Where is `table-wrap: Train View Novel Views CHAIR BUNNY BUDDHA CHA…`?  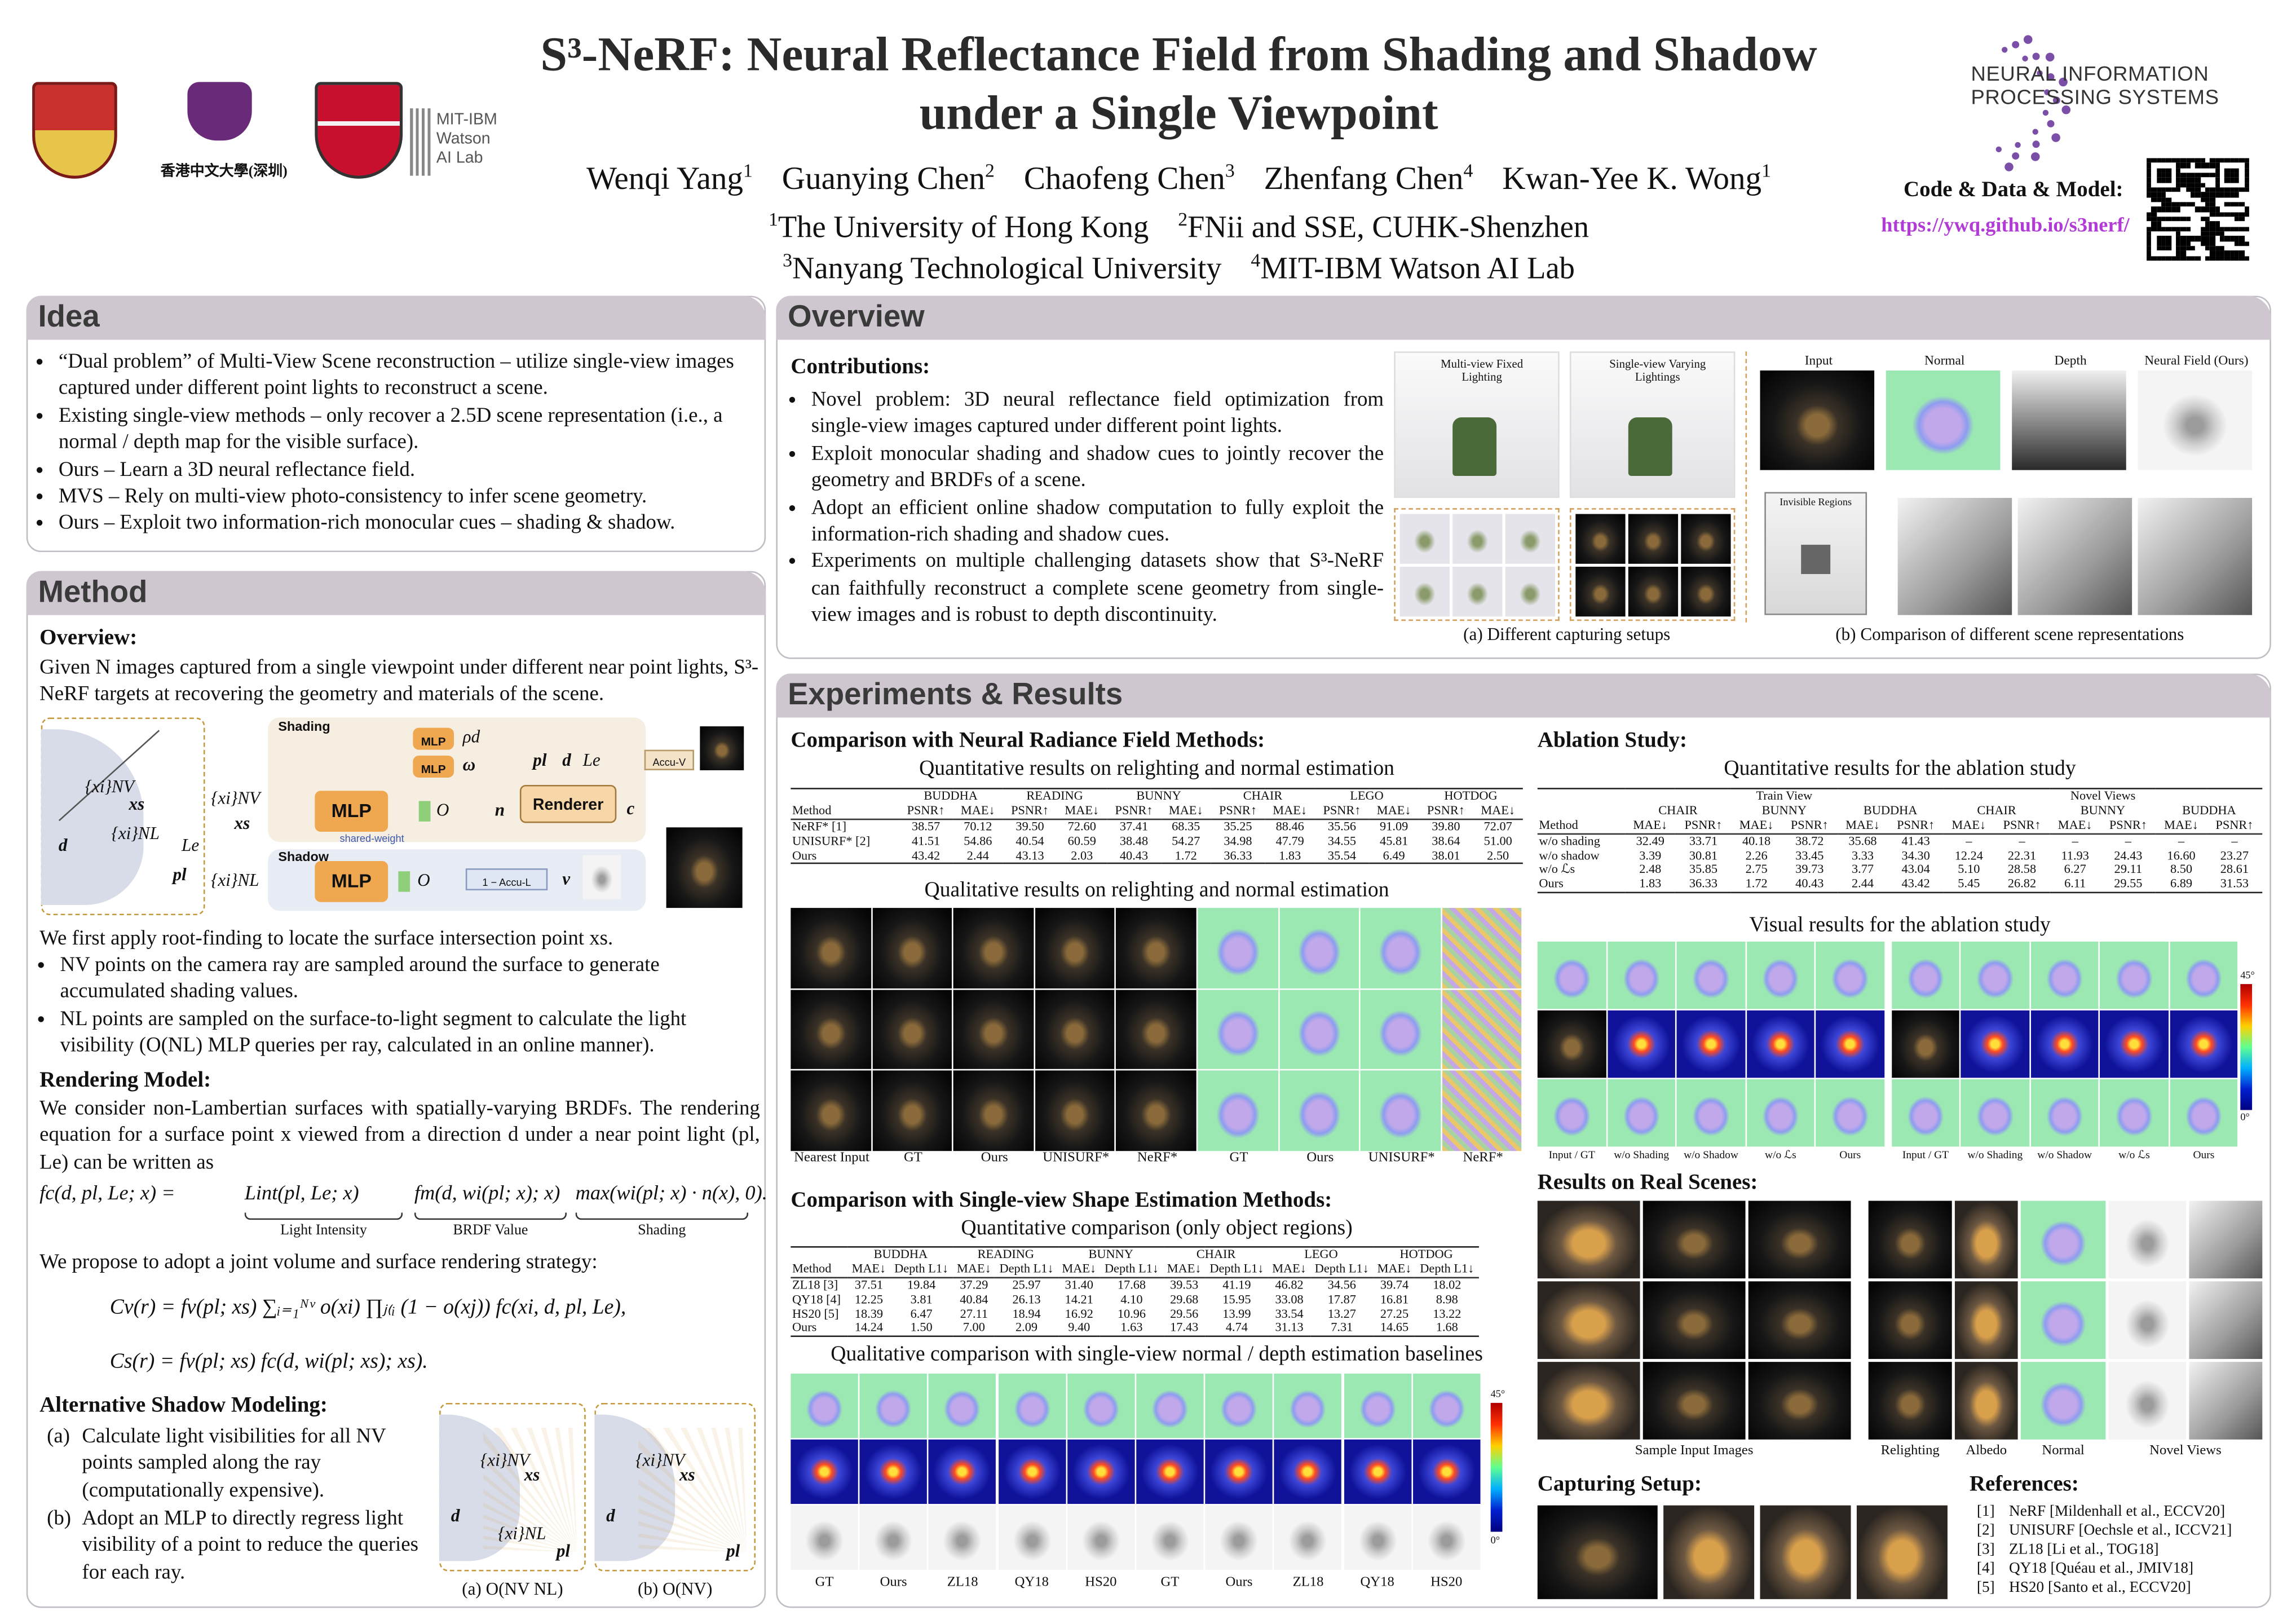
table-wrap: Train View Novel Views CHAIR BUNNY BUDDHA CHA… is located at coordinates (1900, 841).